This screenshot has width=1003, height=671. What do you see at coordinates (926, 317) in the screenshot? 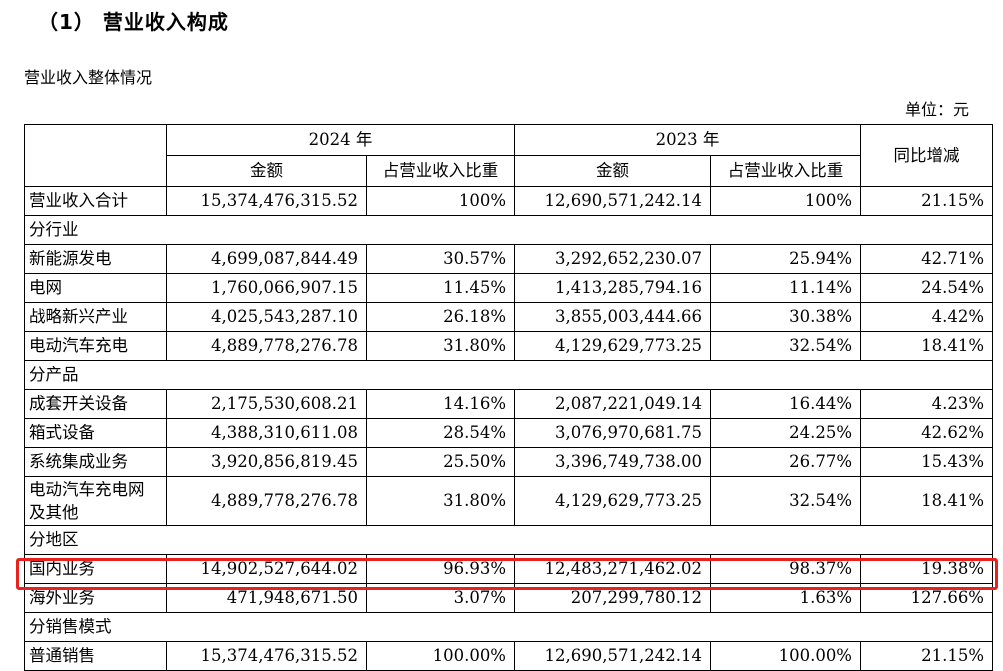
I see `yoy-change: 4.42%` at bounding box center [926, 317].